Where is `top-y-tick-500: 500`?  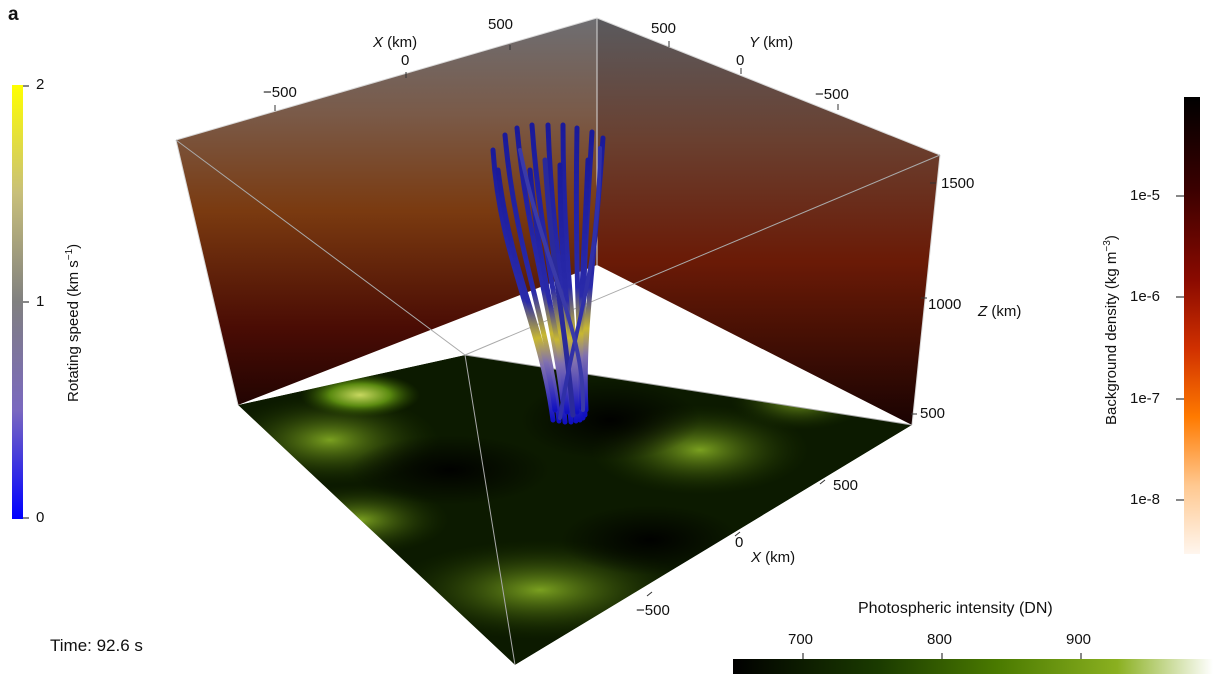
top-y-tick-500: 500 is located at coordinates (664, 28).